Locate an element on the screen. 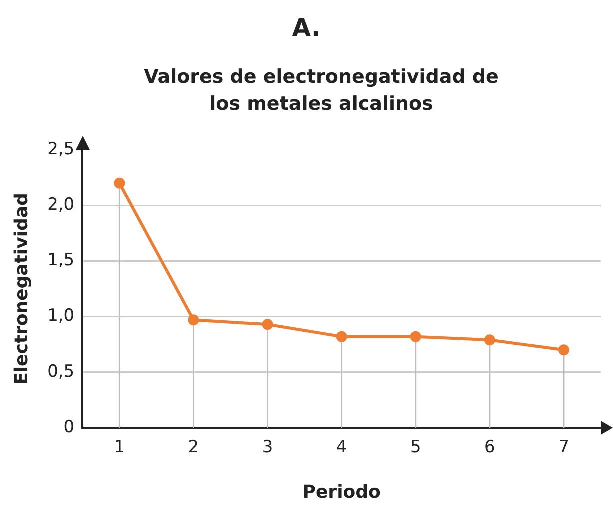 This screenshot has height=508, width=613. x-tick-label: 3 is located at coordinates (268, 448).